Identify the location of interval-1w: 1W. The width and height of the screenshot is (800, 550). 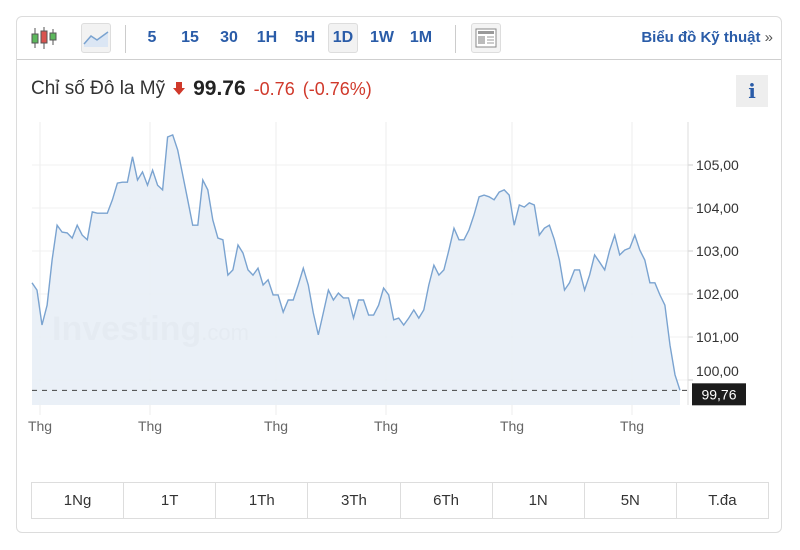
(382, 37).